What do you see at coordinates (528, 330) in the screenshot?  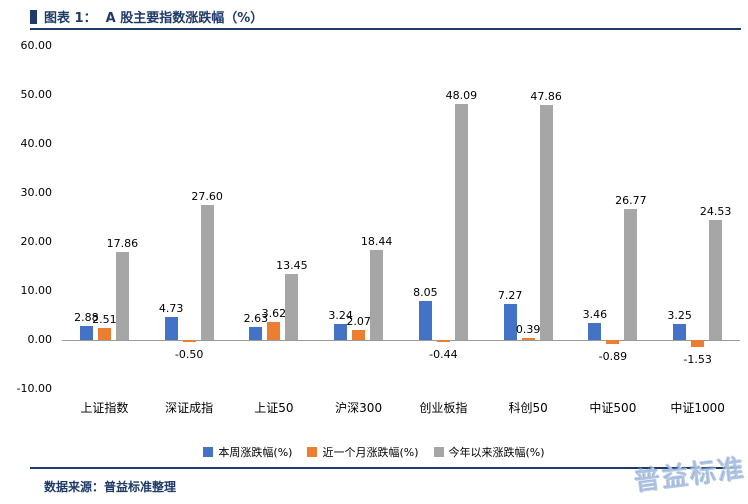 I see `bar-value-label: 0.39` at bounding box center [528, 330].